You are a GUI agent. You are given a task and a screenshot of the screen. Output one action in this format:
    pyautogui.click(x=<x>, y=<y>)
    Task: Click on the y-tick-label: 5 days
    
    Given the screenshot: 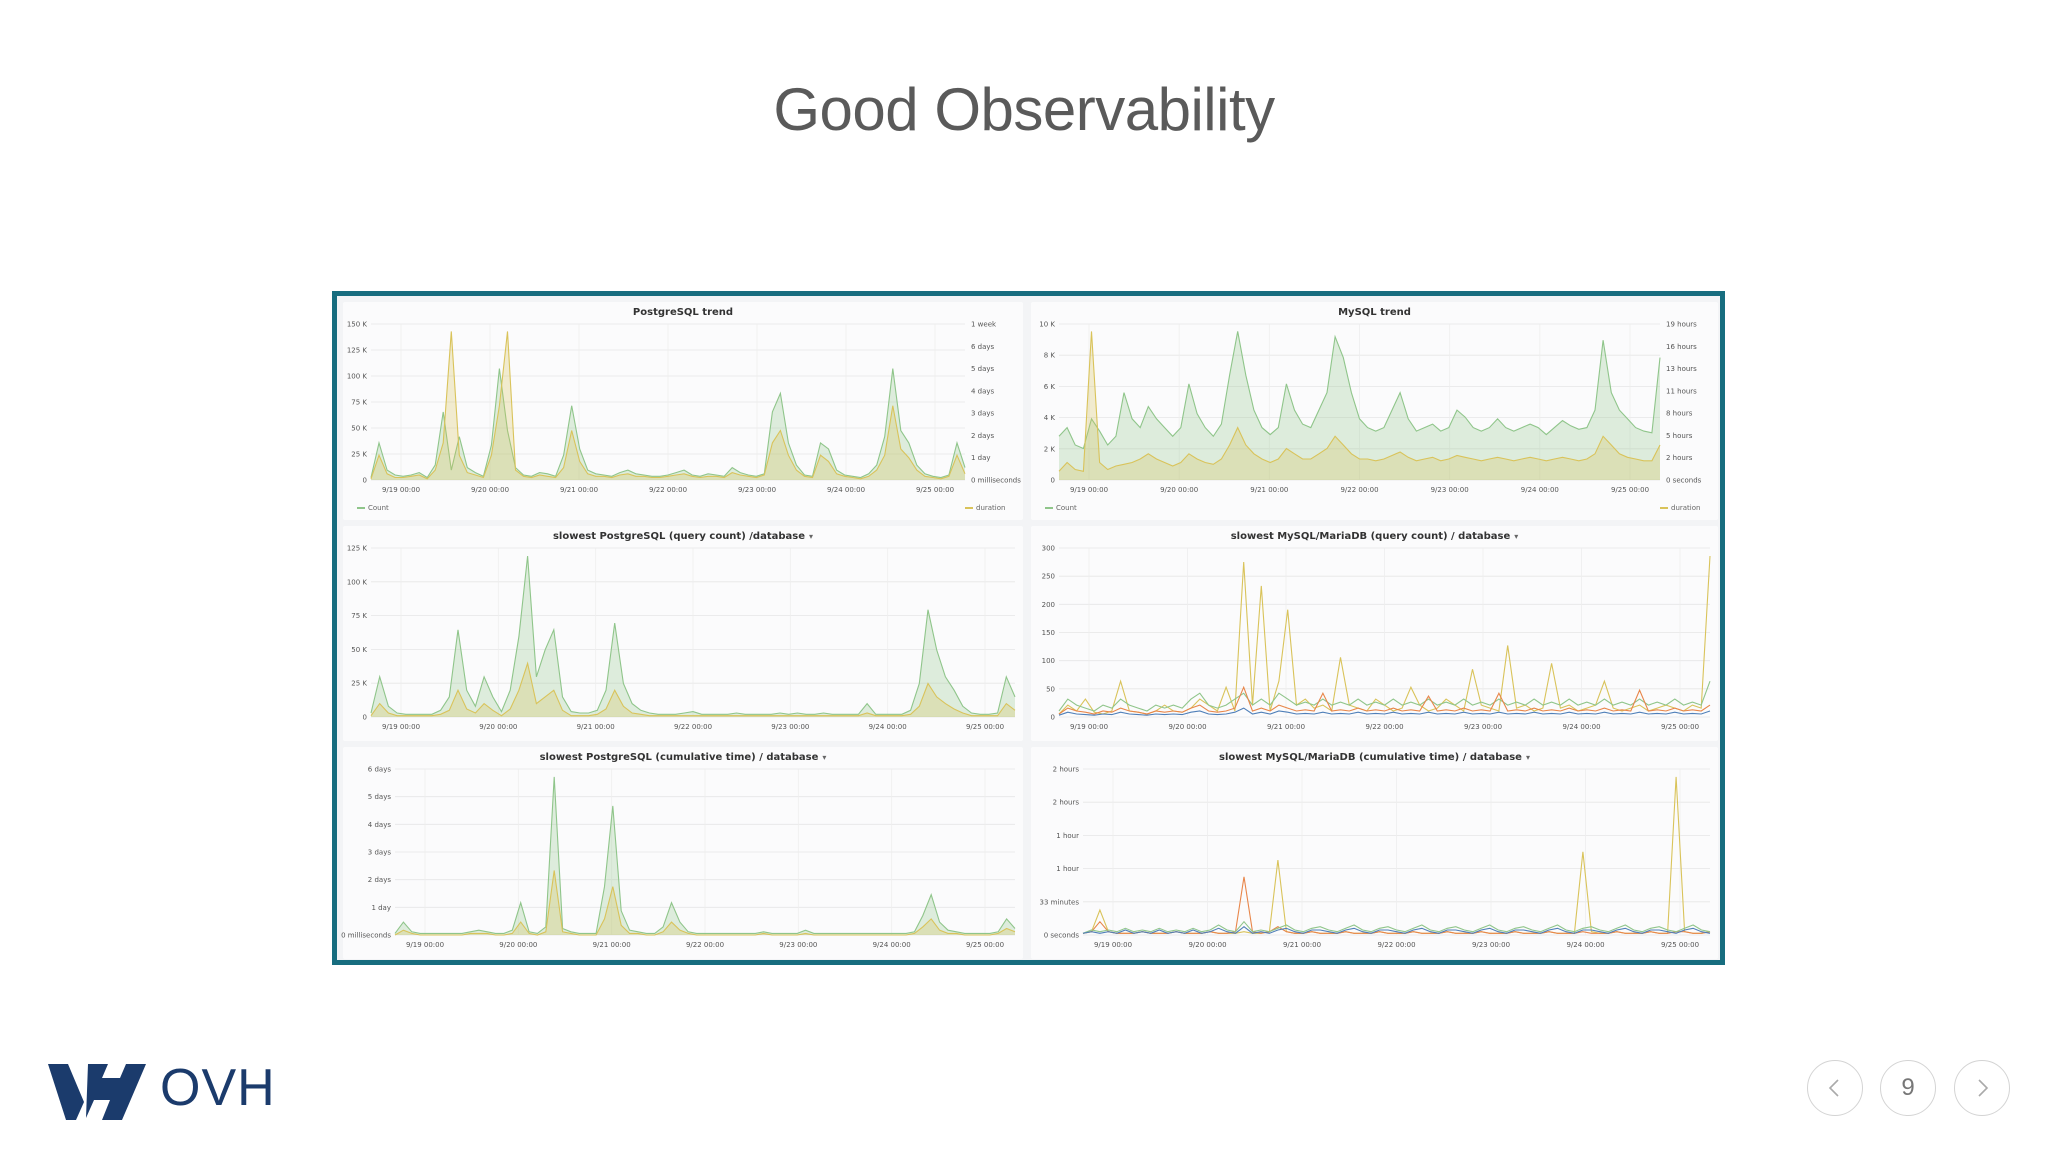 What is the action you would take?
    pyautogui.click(x=380, y=797)
    